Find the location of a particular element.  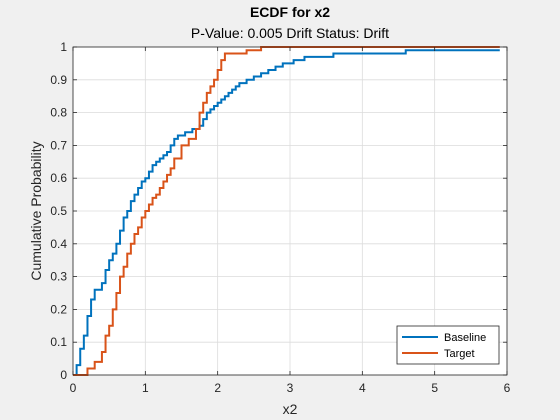

y-tick-label: 0.4 is located at coordinates (58, 244).